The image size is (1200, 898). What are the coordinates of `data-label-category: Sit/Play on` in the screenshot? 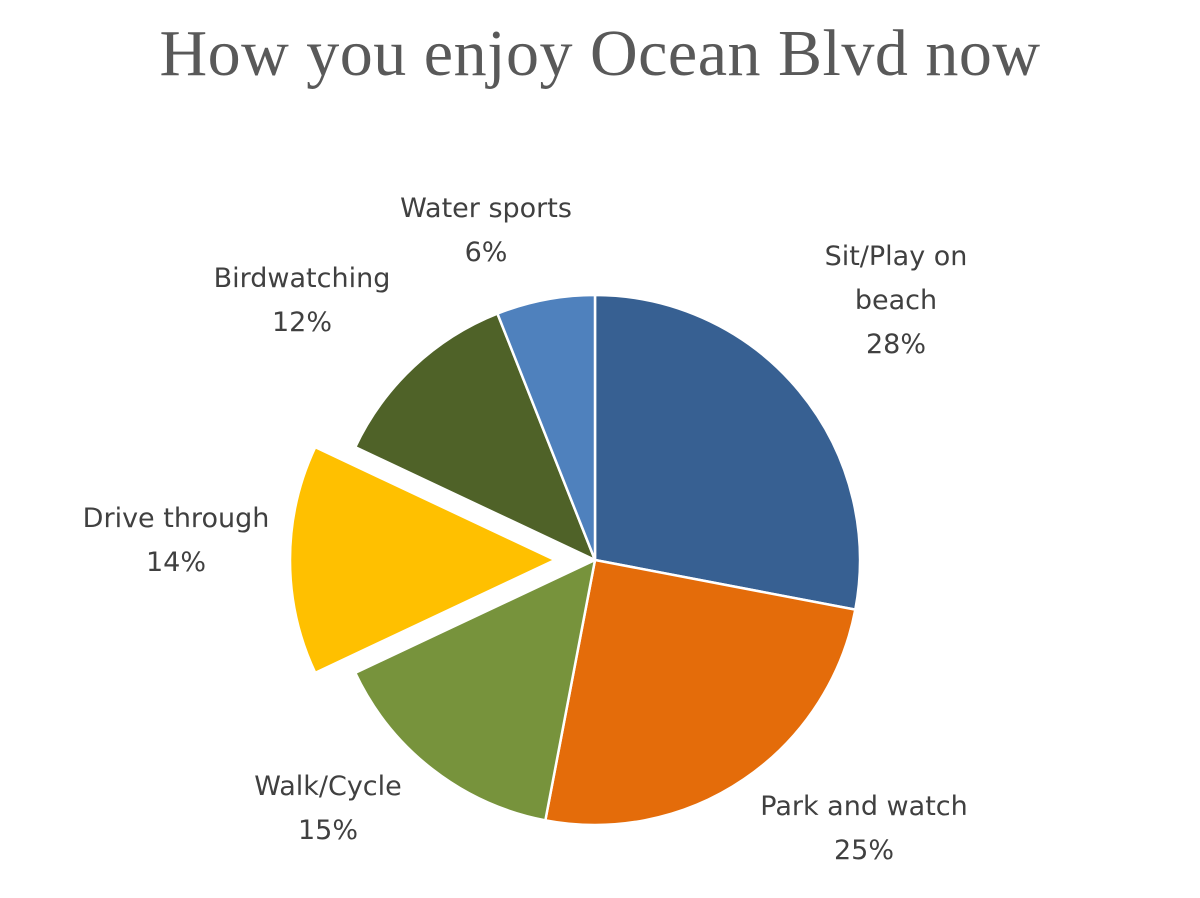 It's located at (896, 256).